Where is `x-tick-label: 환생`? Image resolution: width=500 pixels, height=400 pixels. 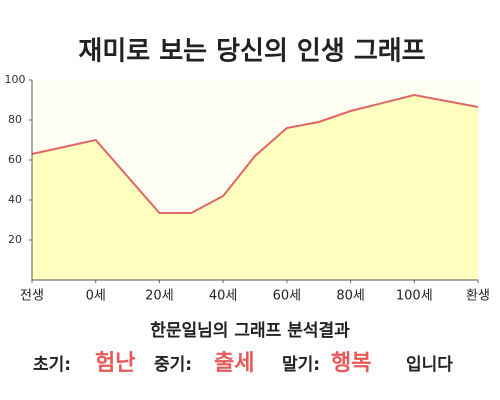
x-tick-label: 환생 is located at coordinates (478, 296).